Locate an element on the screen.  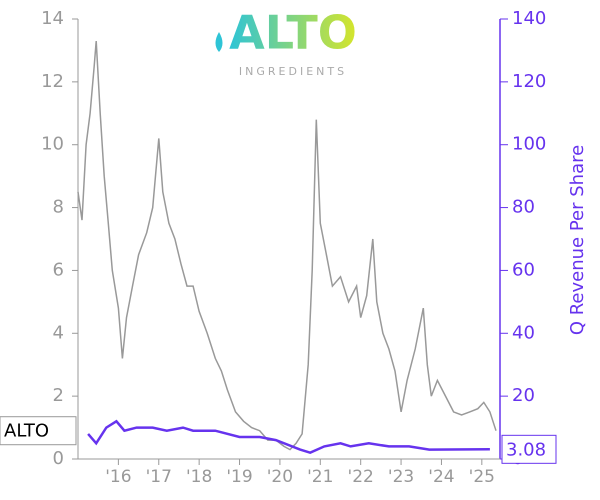
y-tick-label: 2 is located at coordinates (58, 395).